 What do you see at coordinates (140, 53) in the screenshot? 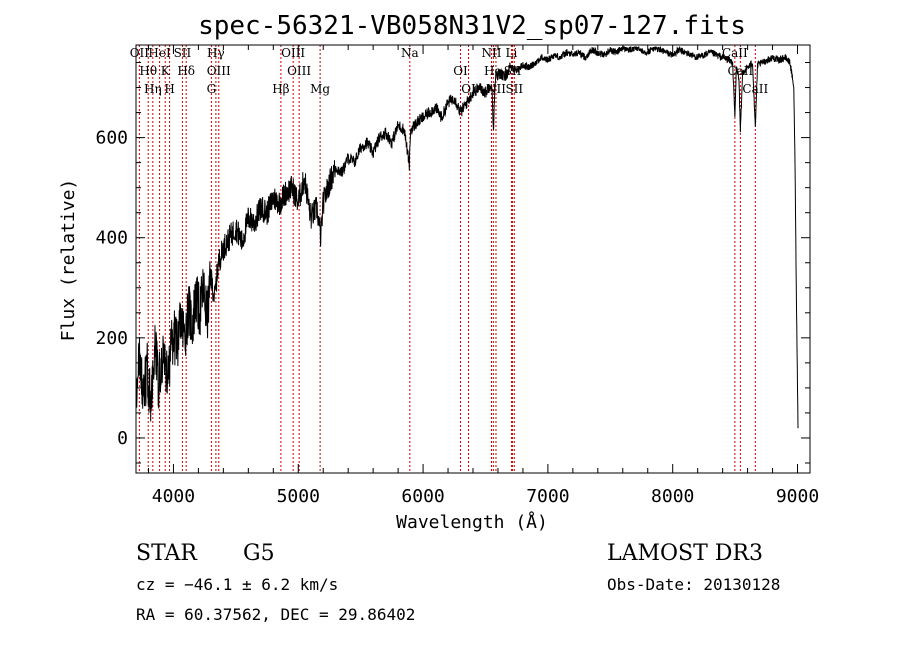
I see `marker-label: OII` at bounding box center [140, 53].